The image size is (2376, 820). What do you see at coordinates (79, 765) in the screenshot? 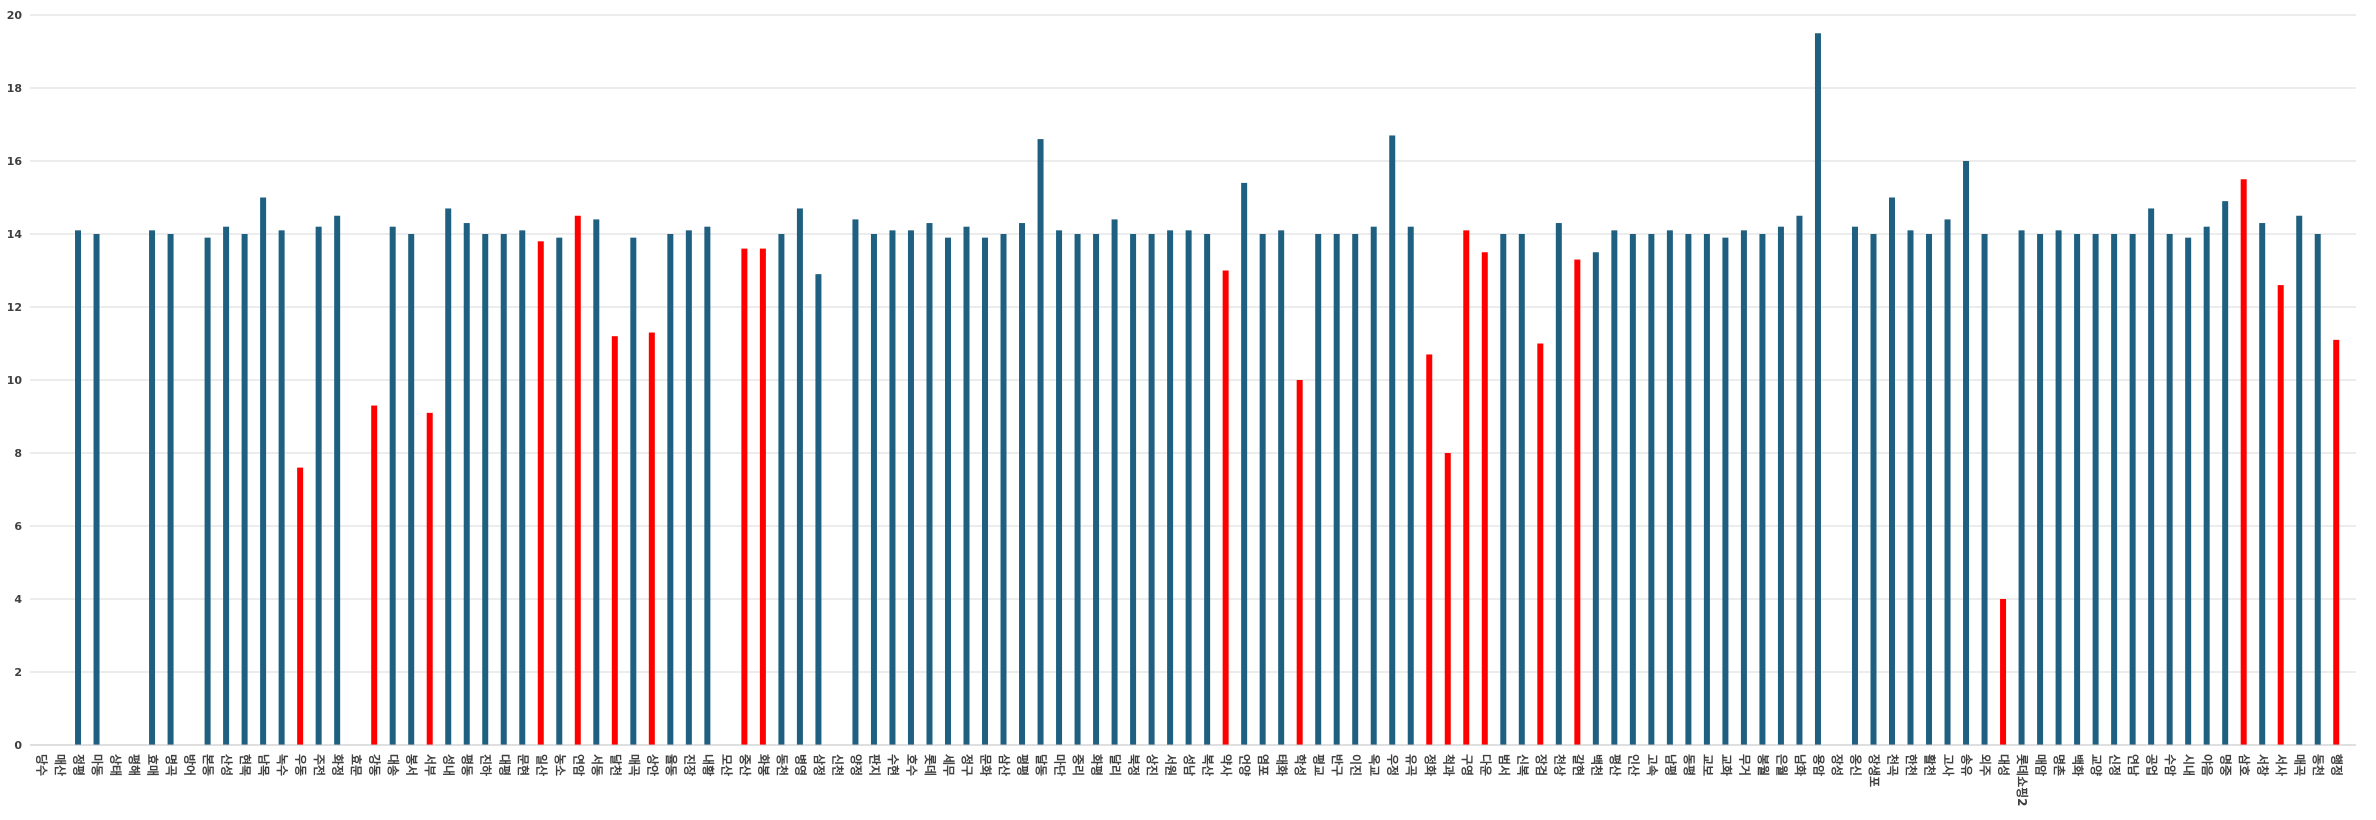
I see `x-tick-label: 정평` at bounding box center [79, 765].